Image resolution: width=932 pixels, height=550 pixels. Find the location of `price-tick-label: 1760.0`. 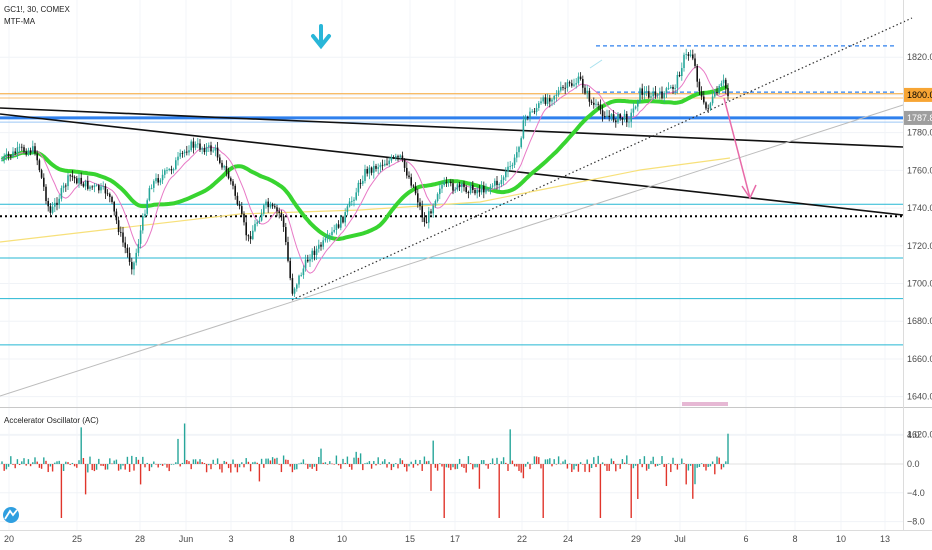

price-tick-label: 1760.0 is located at coordinates (919, 170).